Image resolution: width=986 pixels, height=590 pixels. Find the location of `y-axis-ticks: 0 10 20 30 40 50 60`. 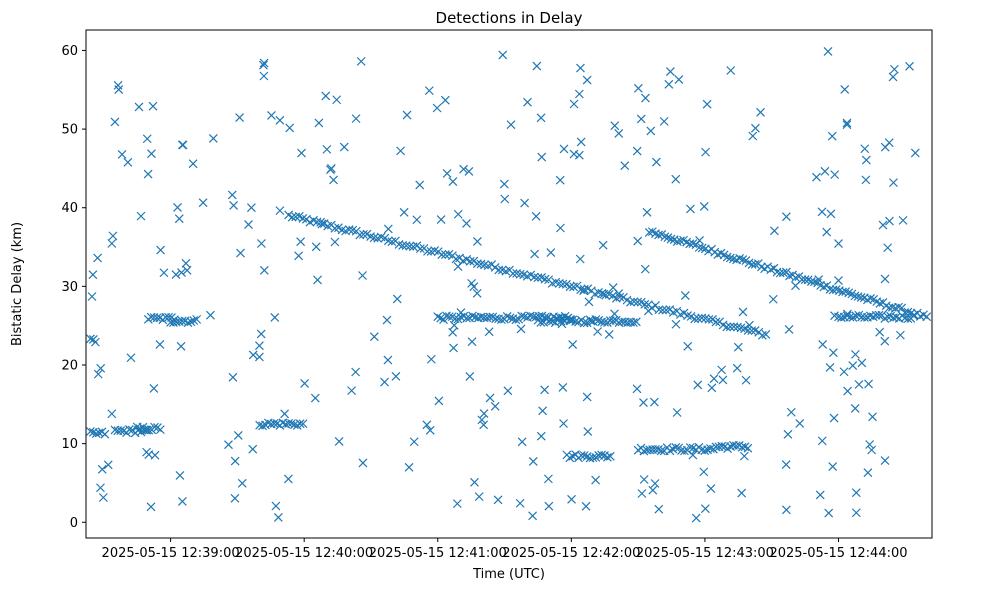

y-axis-ticks: 0 10 20 30 40 50 60 is located at coordinates (73, 287).